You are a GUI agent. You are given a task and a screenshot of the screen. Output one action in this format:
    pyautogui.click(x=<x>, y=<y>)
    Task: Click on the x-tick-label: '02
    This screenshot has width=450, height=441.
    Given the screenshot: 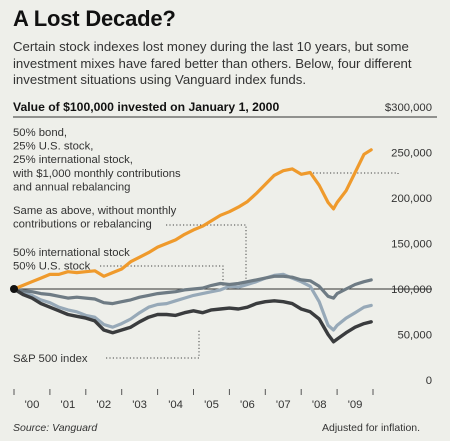 What is the action you would take?
    pyautogui.click(x=103, y=405)
    